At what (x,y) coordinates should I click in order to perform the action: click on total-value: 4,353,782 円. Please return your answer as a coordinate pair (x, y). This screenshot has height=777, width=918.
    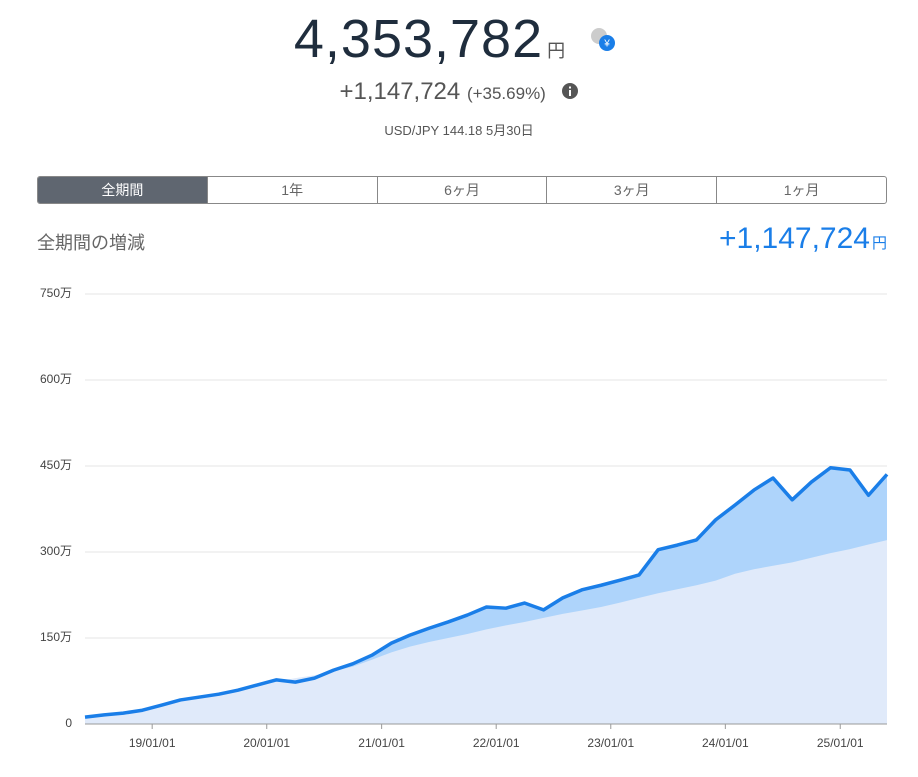
    Looking at the image, I should click on (430, 39).